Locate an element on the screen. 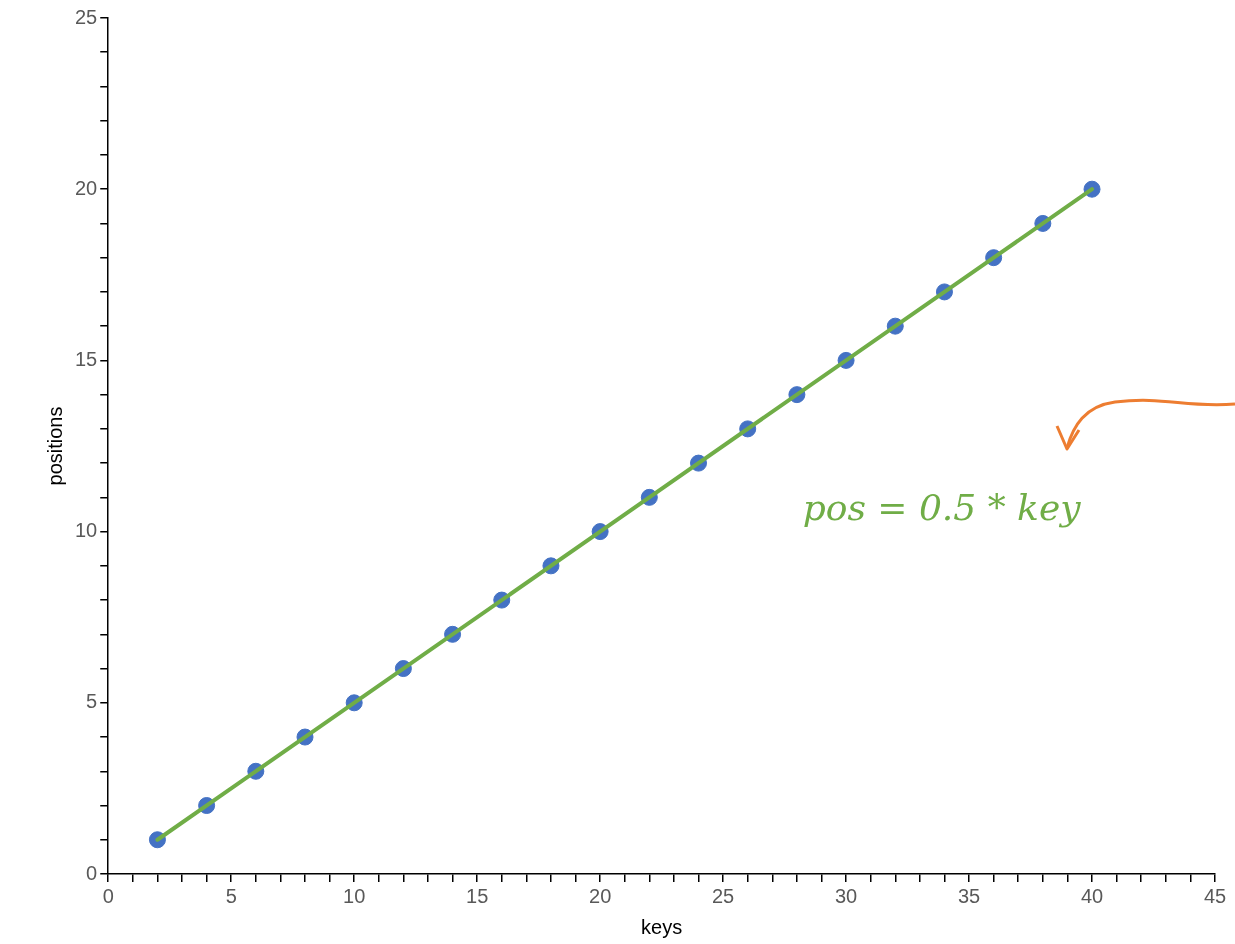 This screenshot has height=944, width=1235. y-axis-title: positions is located at coordinates (54, 446).